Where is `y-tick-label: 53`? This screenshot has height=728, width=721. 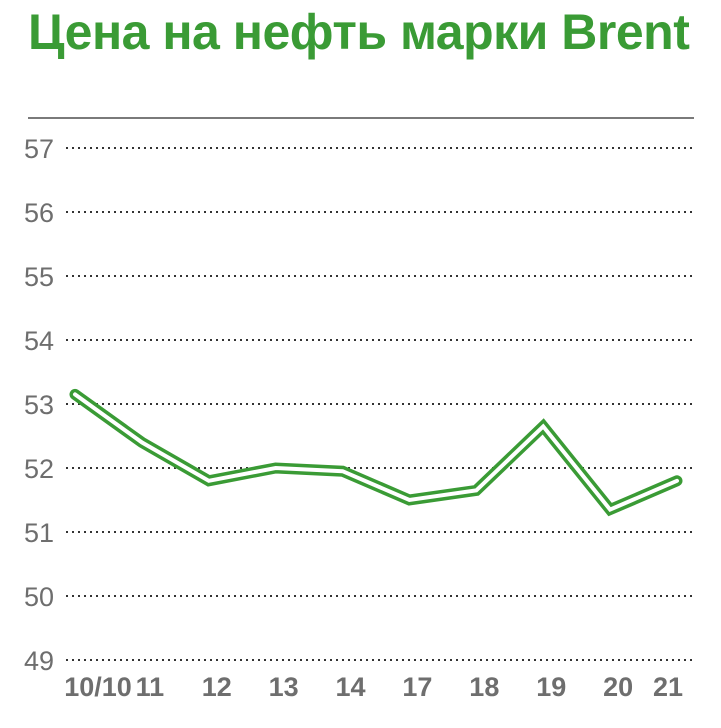 y-tick-label: 53 is located at coordinates (39, 405).